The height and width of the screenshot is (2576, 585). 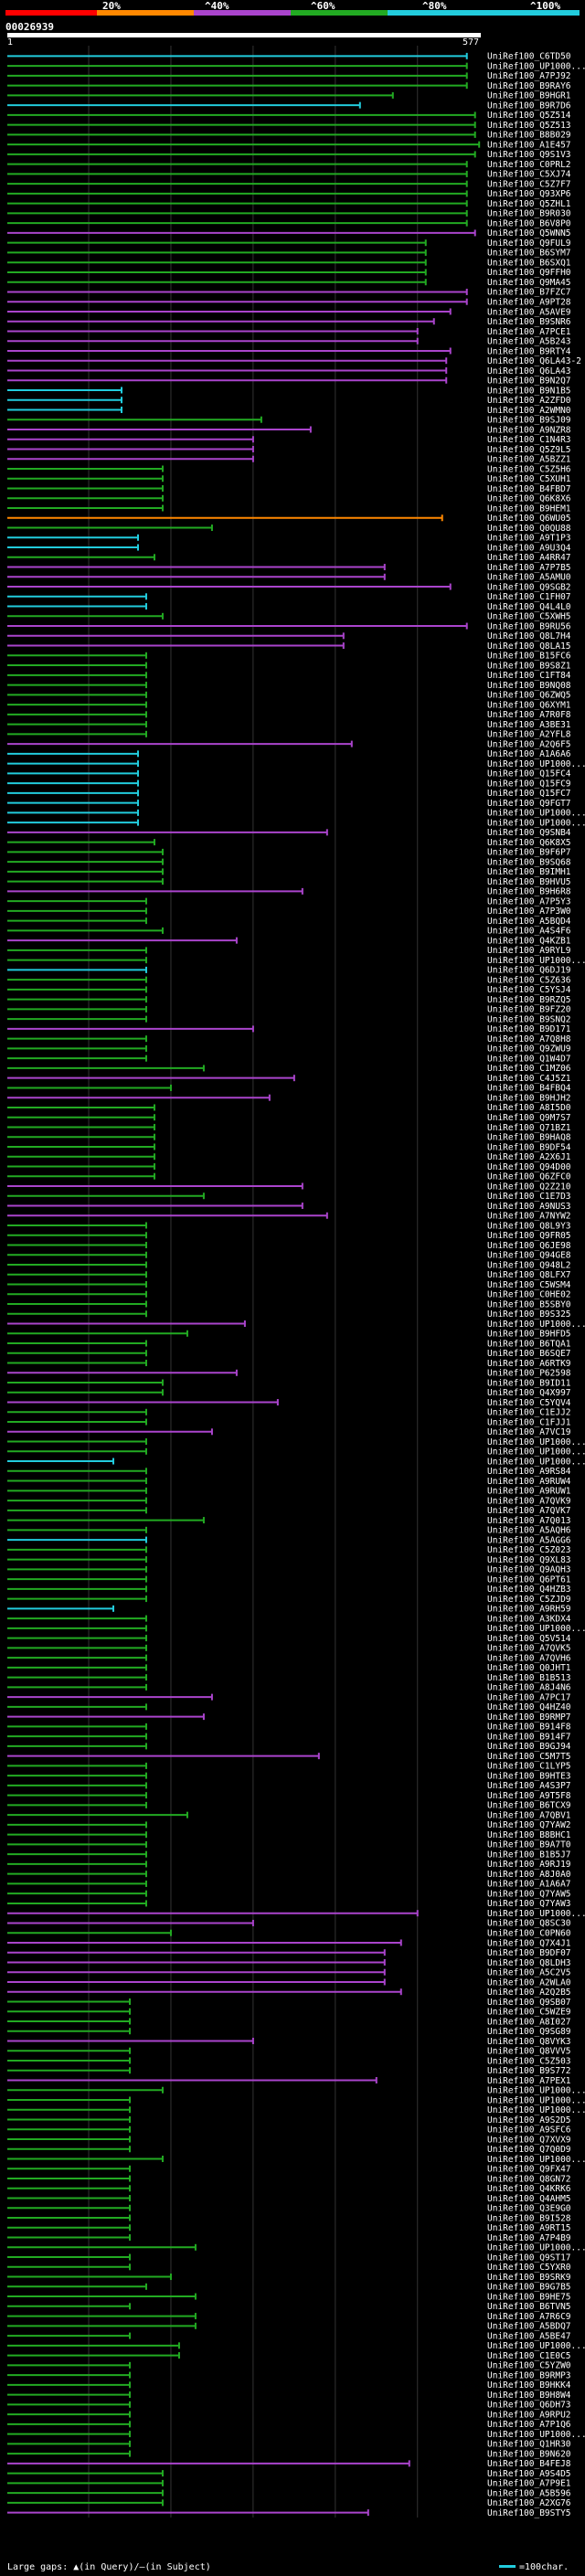 I want to click on hit-row: UniRef100_Q94D00, so click(x=289, y=1167).